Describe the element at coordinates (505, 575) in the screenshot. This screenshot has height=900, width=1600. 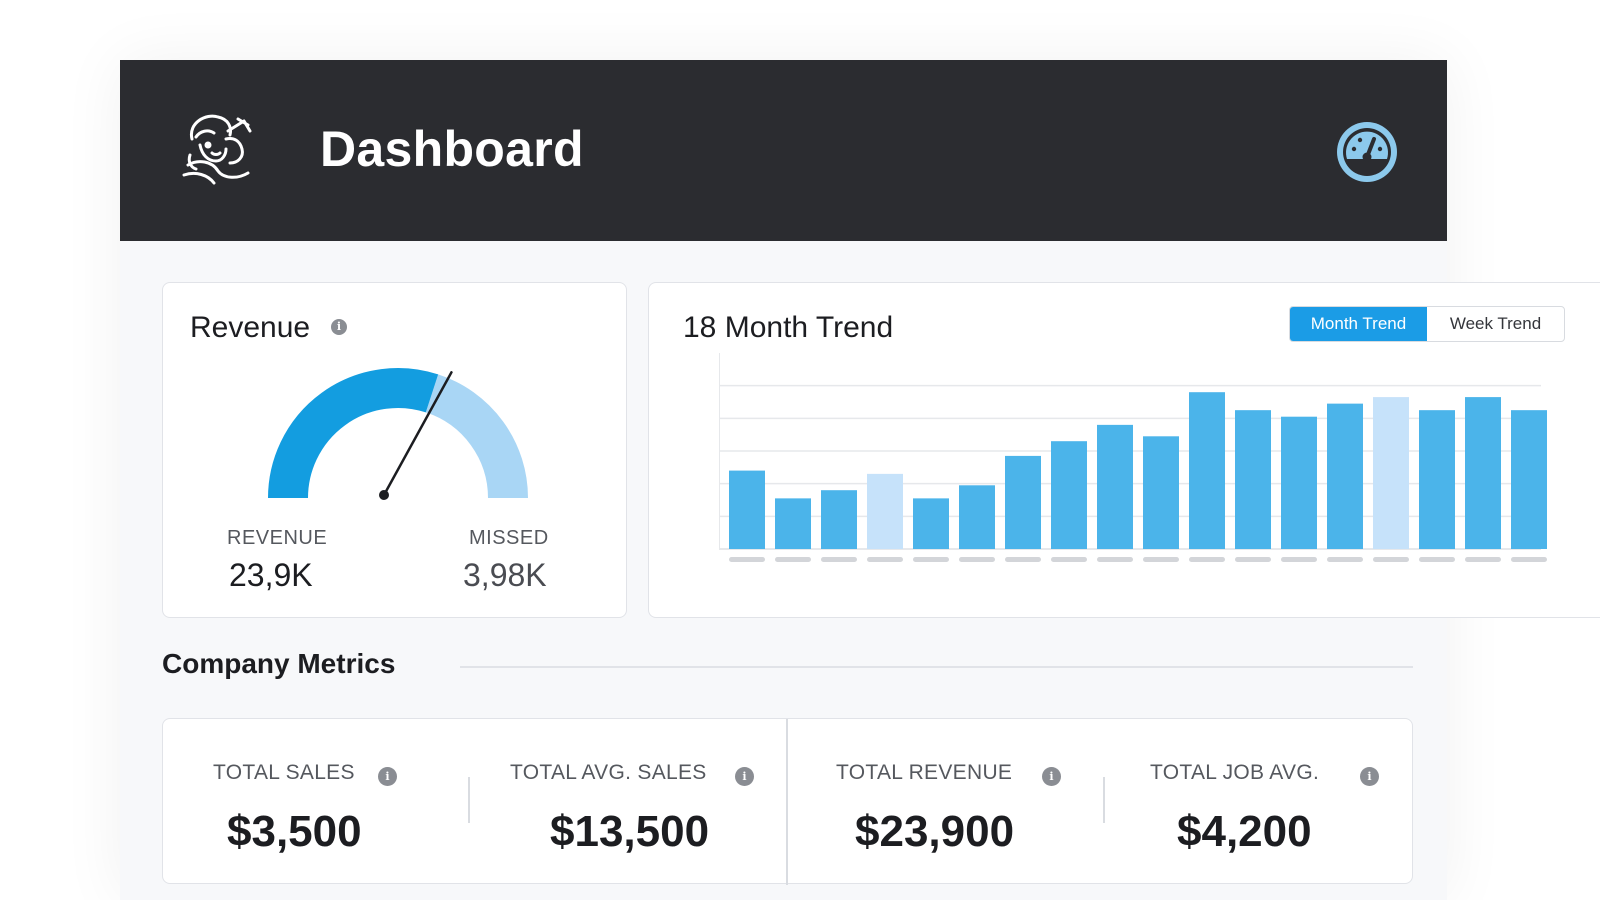
I see `missed-value: 3,98K` at that location.